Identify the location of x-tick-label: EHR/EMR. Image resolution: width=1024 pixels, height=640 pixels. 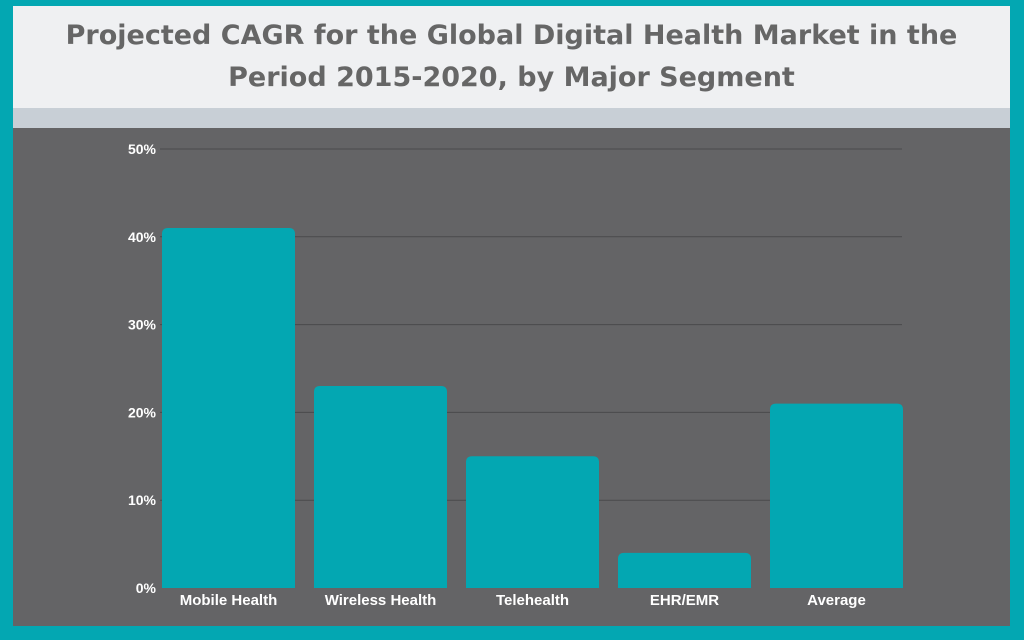
(684, 600).